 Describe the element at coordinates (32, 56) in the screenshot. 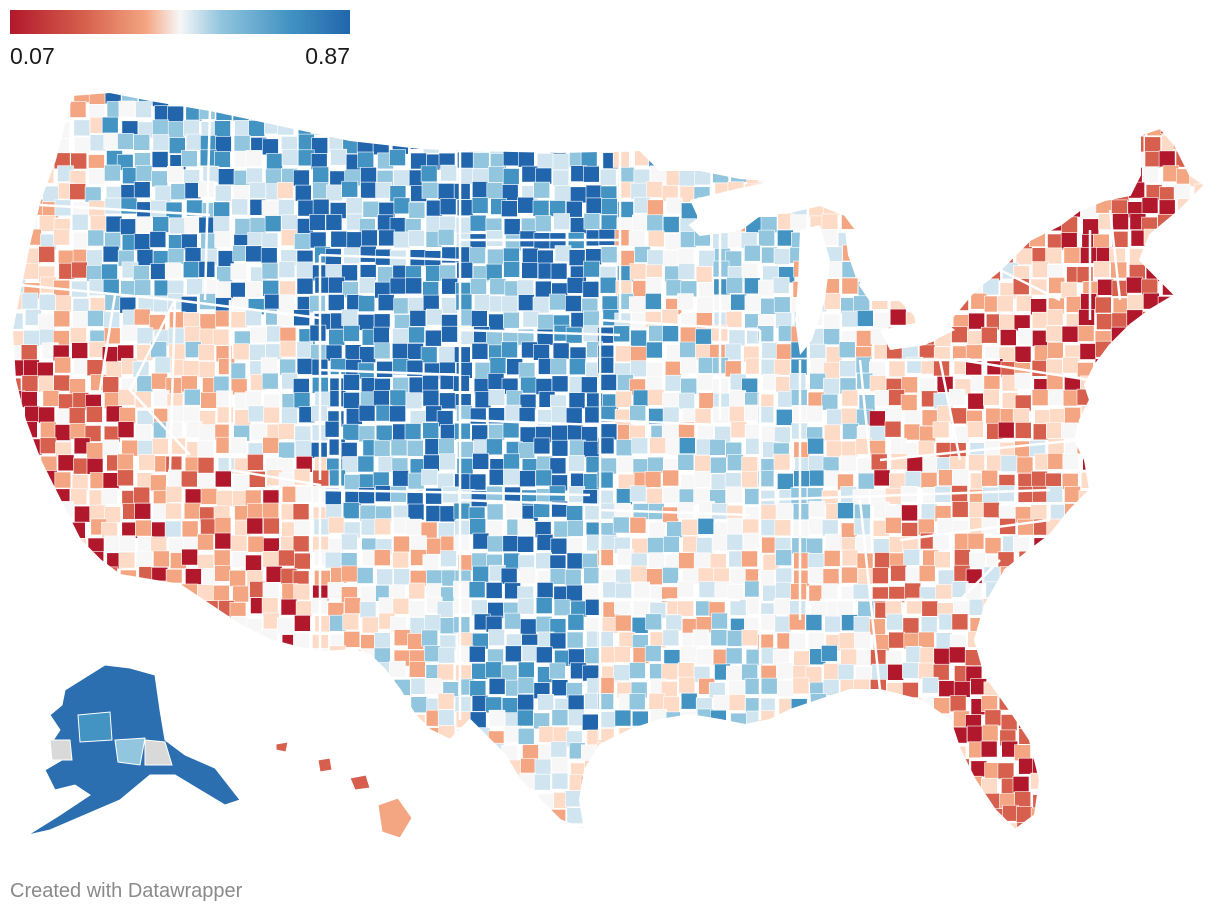

I see `legend-min-label: 0.07` at that location.